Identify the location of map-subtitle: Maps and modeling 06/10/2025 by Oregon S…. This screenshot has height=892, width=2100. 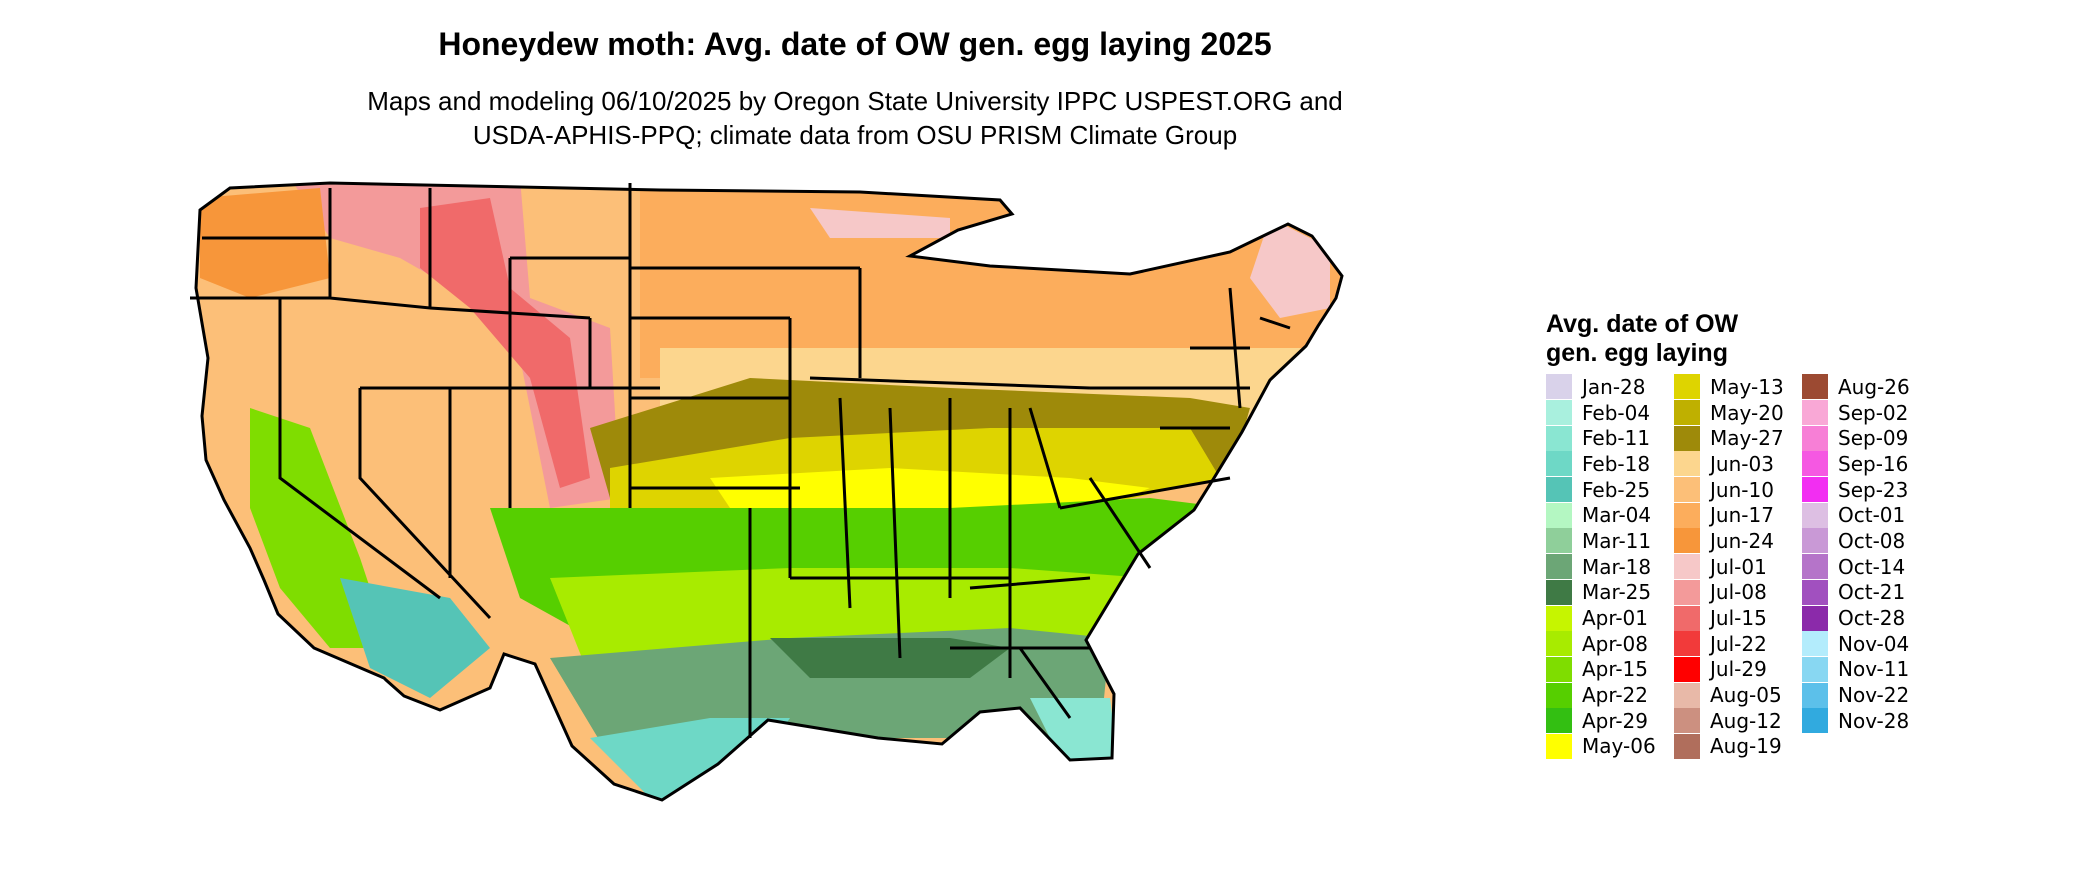
(855, 118).